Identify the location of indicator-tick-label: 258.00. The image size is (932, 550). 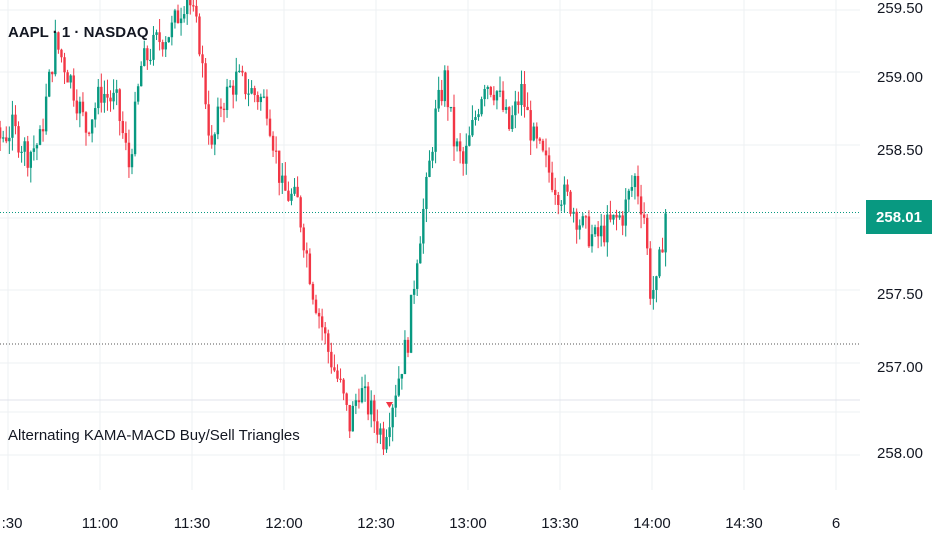
(900, 453).